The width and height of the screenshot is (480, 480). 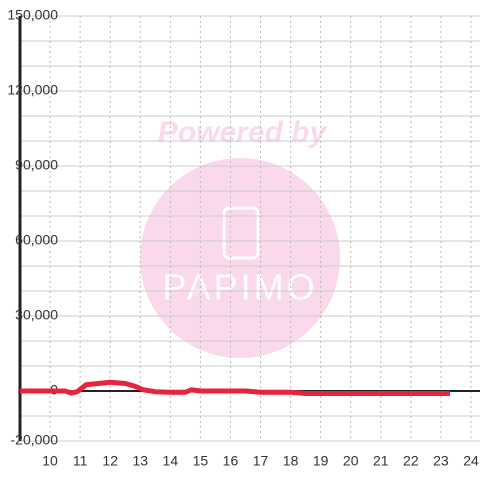 I want to click on x-tick-label: 20, so click(x=351, y=461).